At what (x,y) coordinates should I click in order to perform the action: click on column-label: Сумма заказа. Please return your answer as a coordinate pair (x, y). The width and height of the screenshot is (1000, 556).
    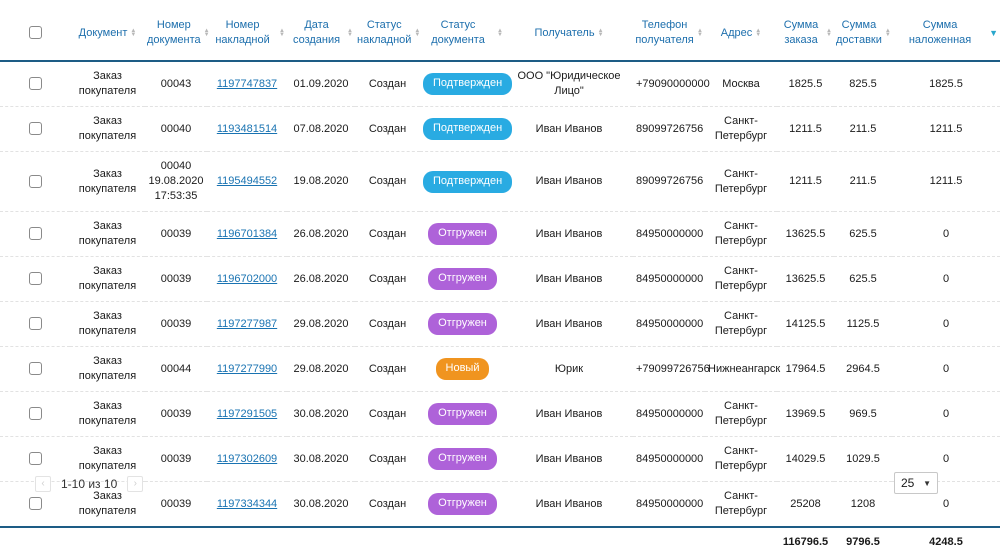
    Looking at the image, I should click on (801, 32).